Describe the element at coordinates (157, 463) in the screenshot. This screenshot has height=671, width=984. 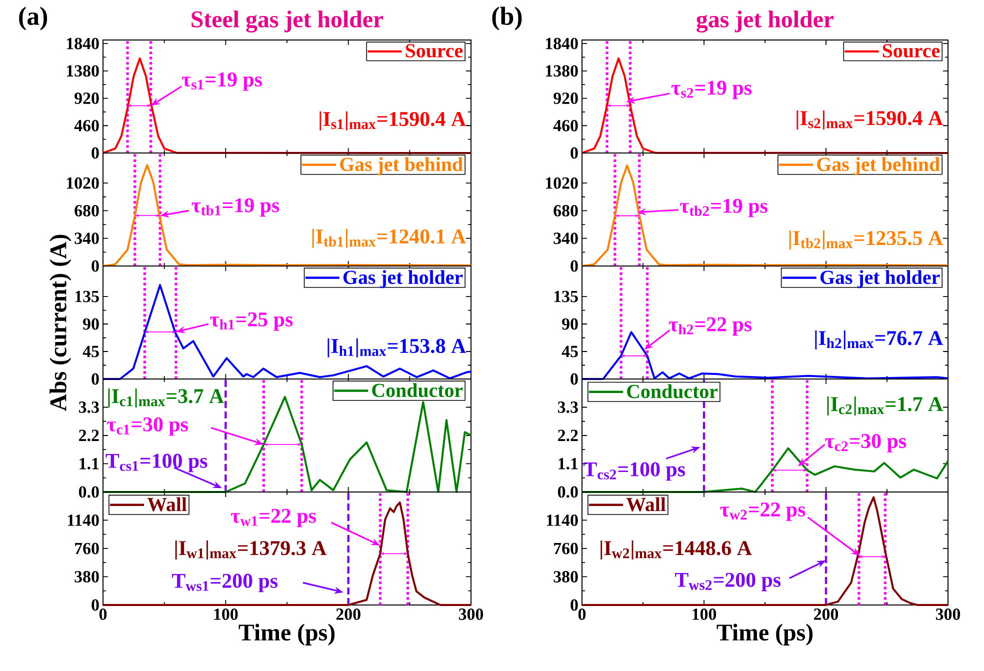
I see `annotation: T$_{cs1}$=100 ps` at that location.